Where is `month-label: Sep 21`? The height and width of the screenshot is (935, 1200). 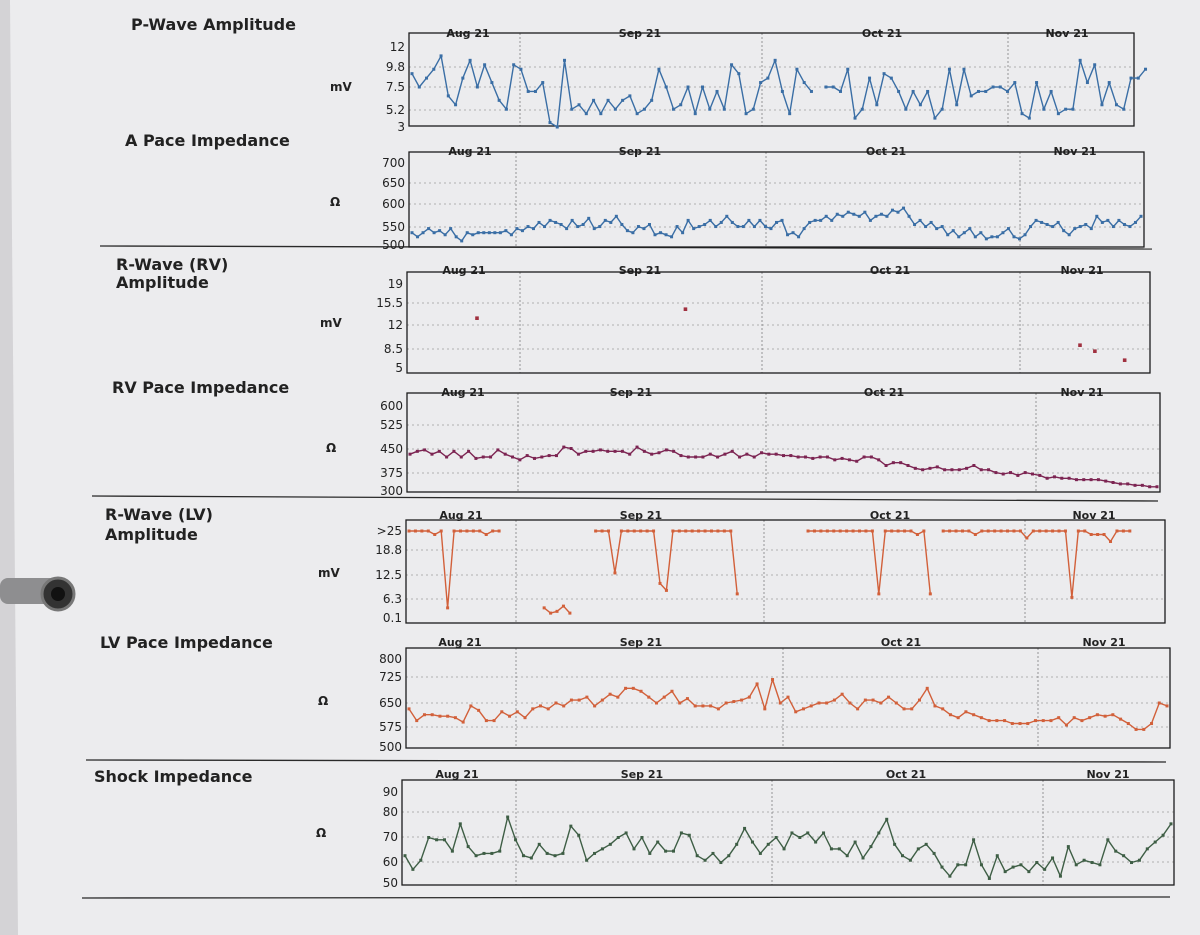
month-label: Sep 21 is located at coordinates (641, 642).